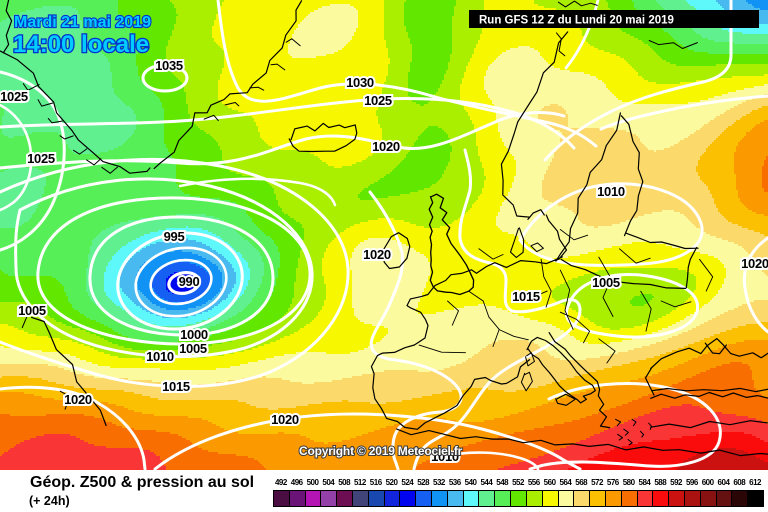 This screenshot has width=768, height=512. Describe the element at coordinates (169, 65) in the screenshot. I see `svg-text: 1035` at that location.